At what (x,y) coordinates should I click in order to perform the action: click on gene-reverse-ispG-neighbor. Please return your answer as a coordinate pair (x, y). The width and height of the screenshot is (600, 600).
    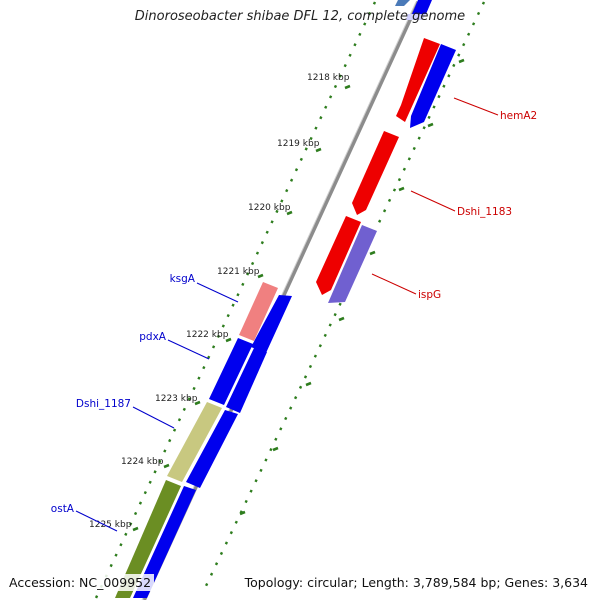
    Looking at the image, I should click on (338, 255).